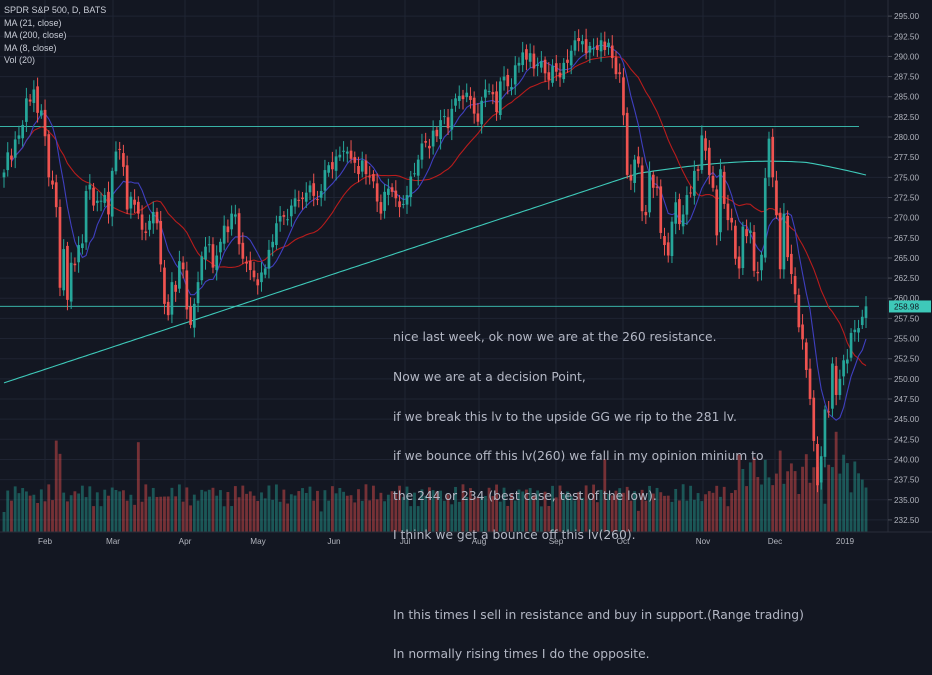  What do you see at coordinates (35, 35) in the screenshot?
I see `legend-ma200: MA (200, close)` at bounding box center [35, 35].